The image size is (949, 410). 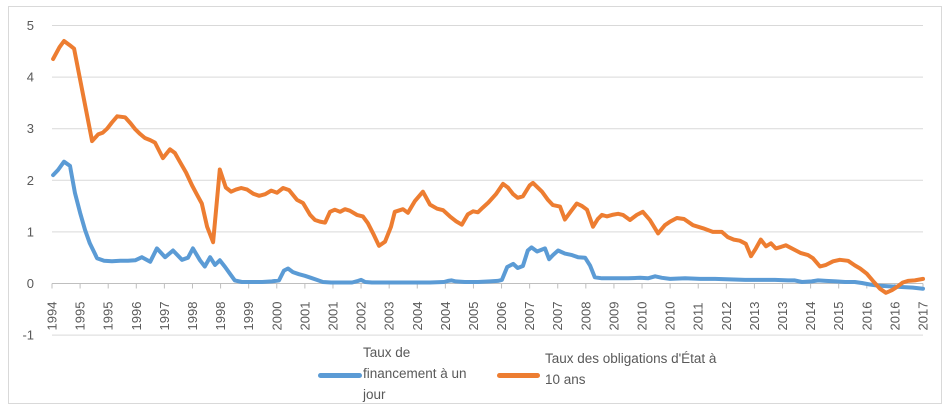 I want to click on x-tick-label: 1997, so click(x=164, y=316).